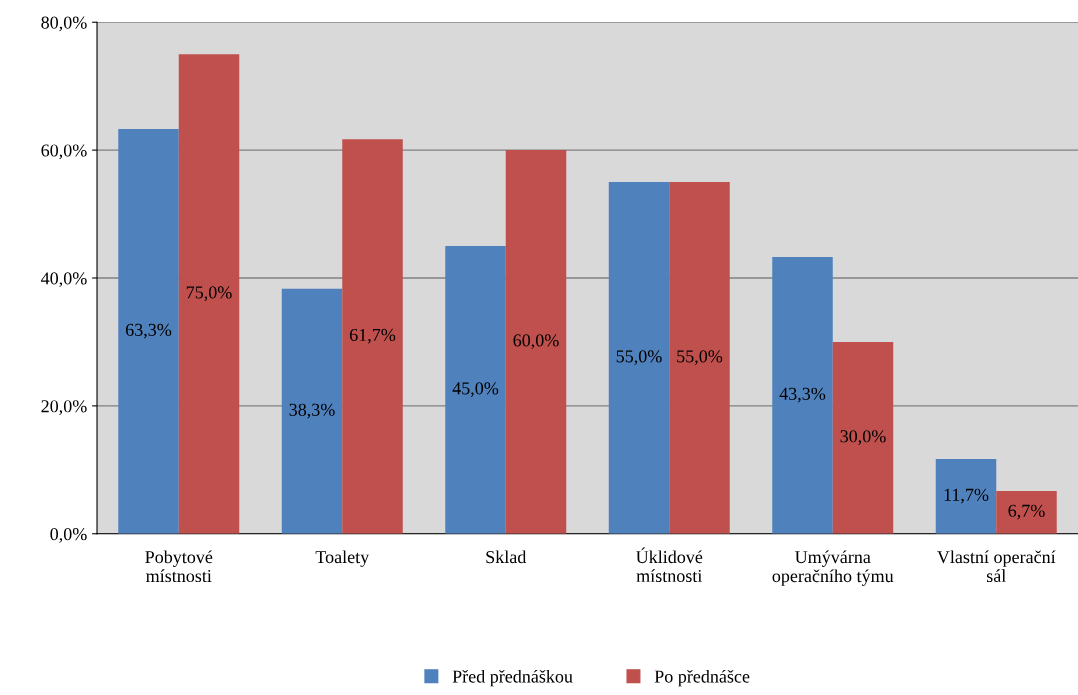  I want to click on x-tick-label: Toalety, so click(342, 558).